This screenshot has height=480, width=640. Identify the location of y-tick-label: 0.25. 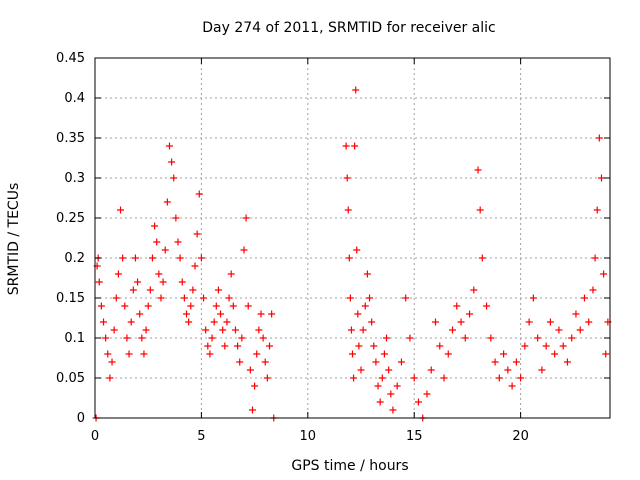
(70, 218).